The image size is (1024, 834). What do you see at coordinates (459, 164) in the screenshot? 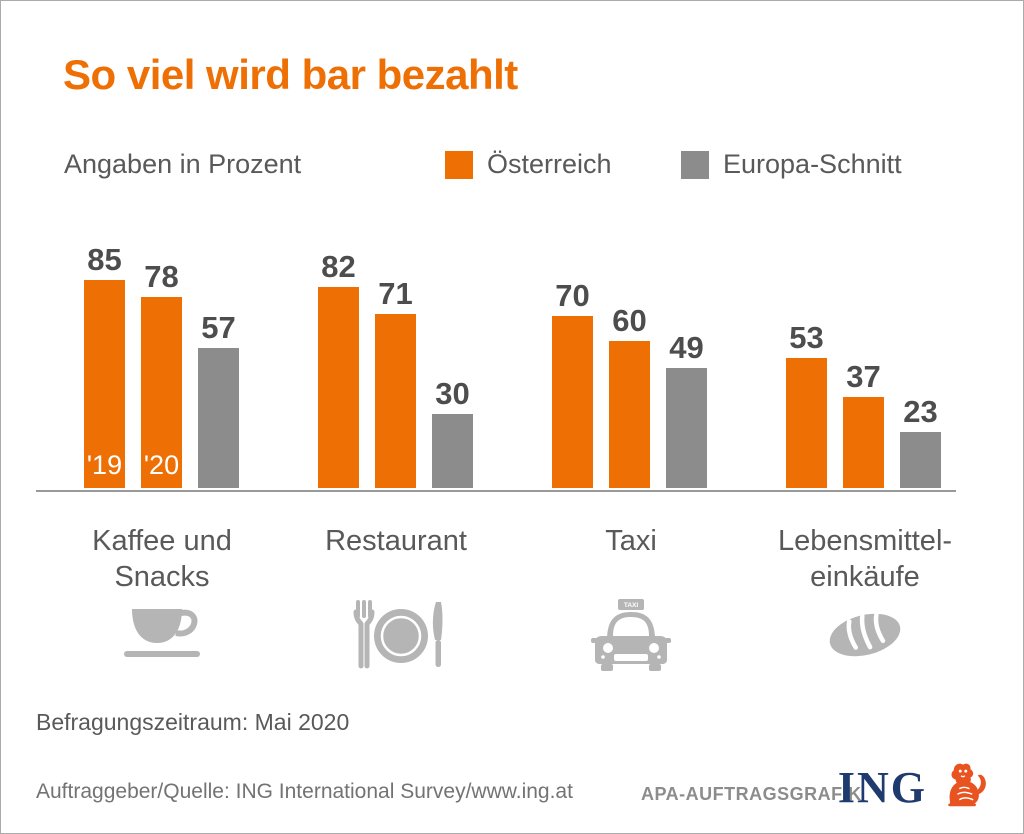
I see `legend-swatch-austria` at bounding box center [459, 164].